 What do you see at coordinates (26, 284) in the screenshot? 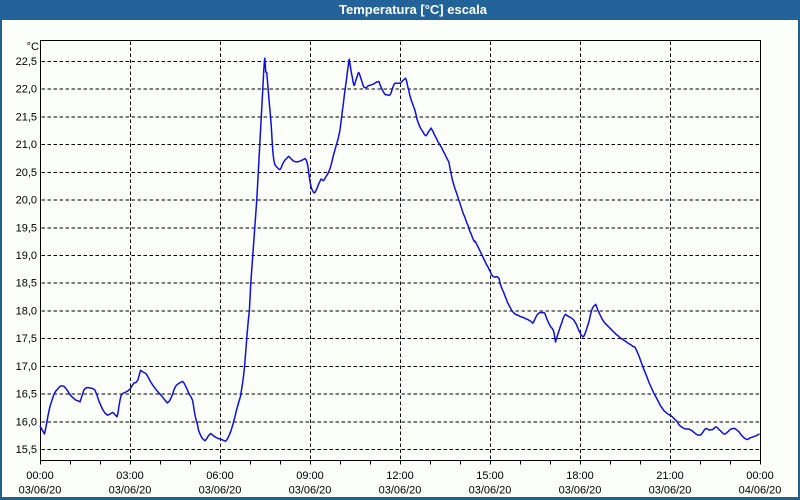
I see `svg-text: 18,5` at bounding box center [26, 284].